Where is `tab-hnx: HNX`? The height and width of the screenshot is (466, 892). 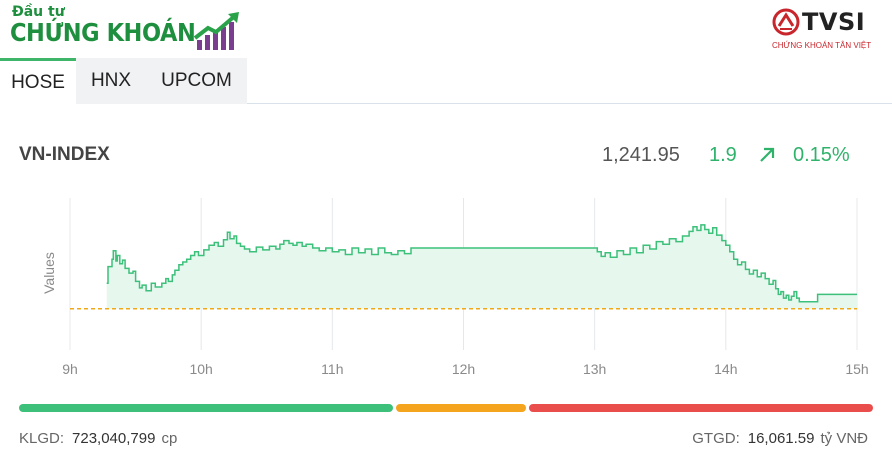 tab-hnx: HNX is located at coordinates (111, 81).